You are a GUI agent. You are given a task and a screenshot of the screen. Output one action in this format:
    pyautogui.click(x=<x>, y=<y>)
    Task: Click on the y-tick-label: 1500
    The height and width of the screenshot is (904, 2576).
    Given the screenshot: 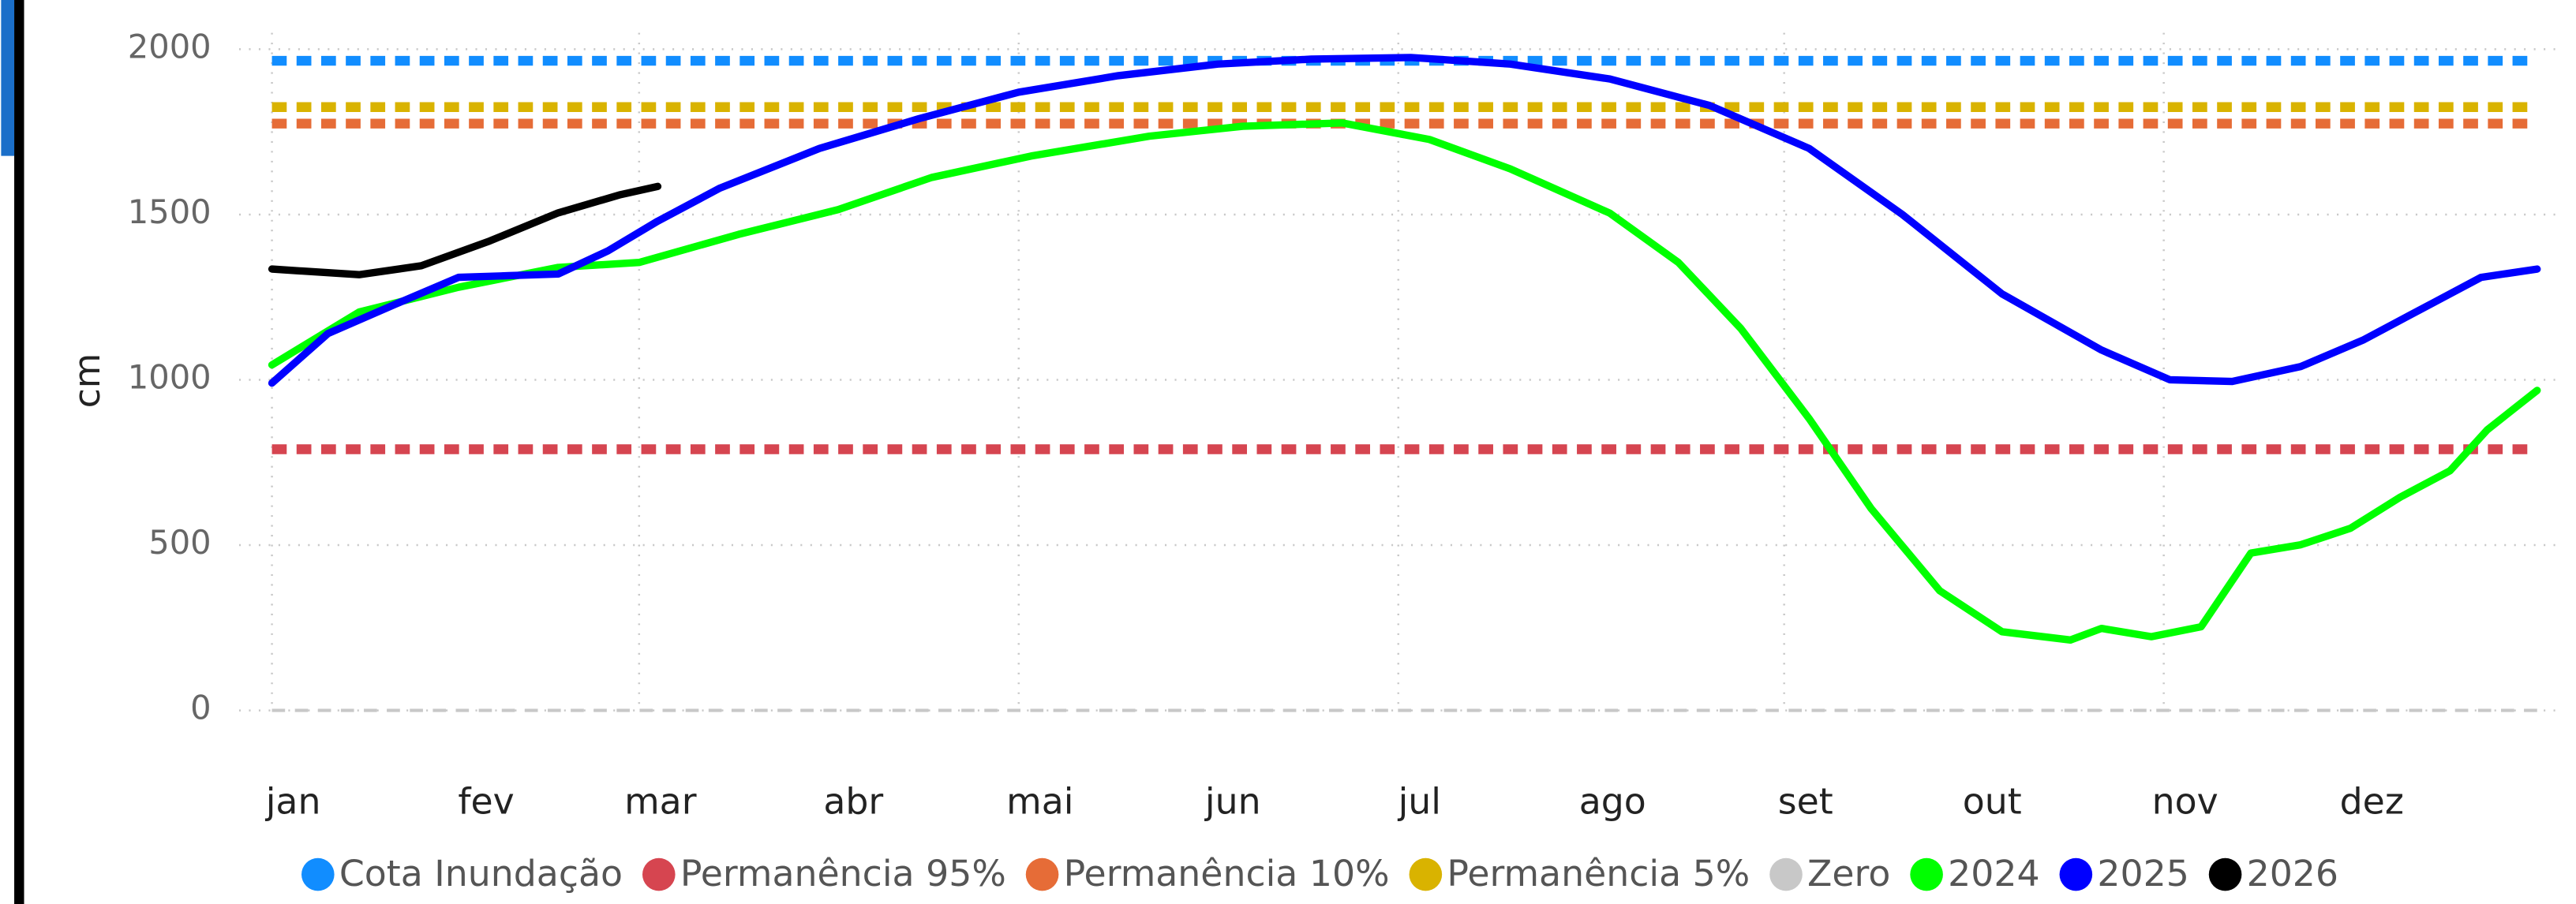 What is the action you would take?
    pyautogui.click(x=170, y=211)
    